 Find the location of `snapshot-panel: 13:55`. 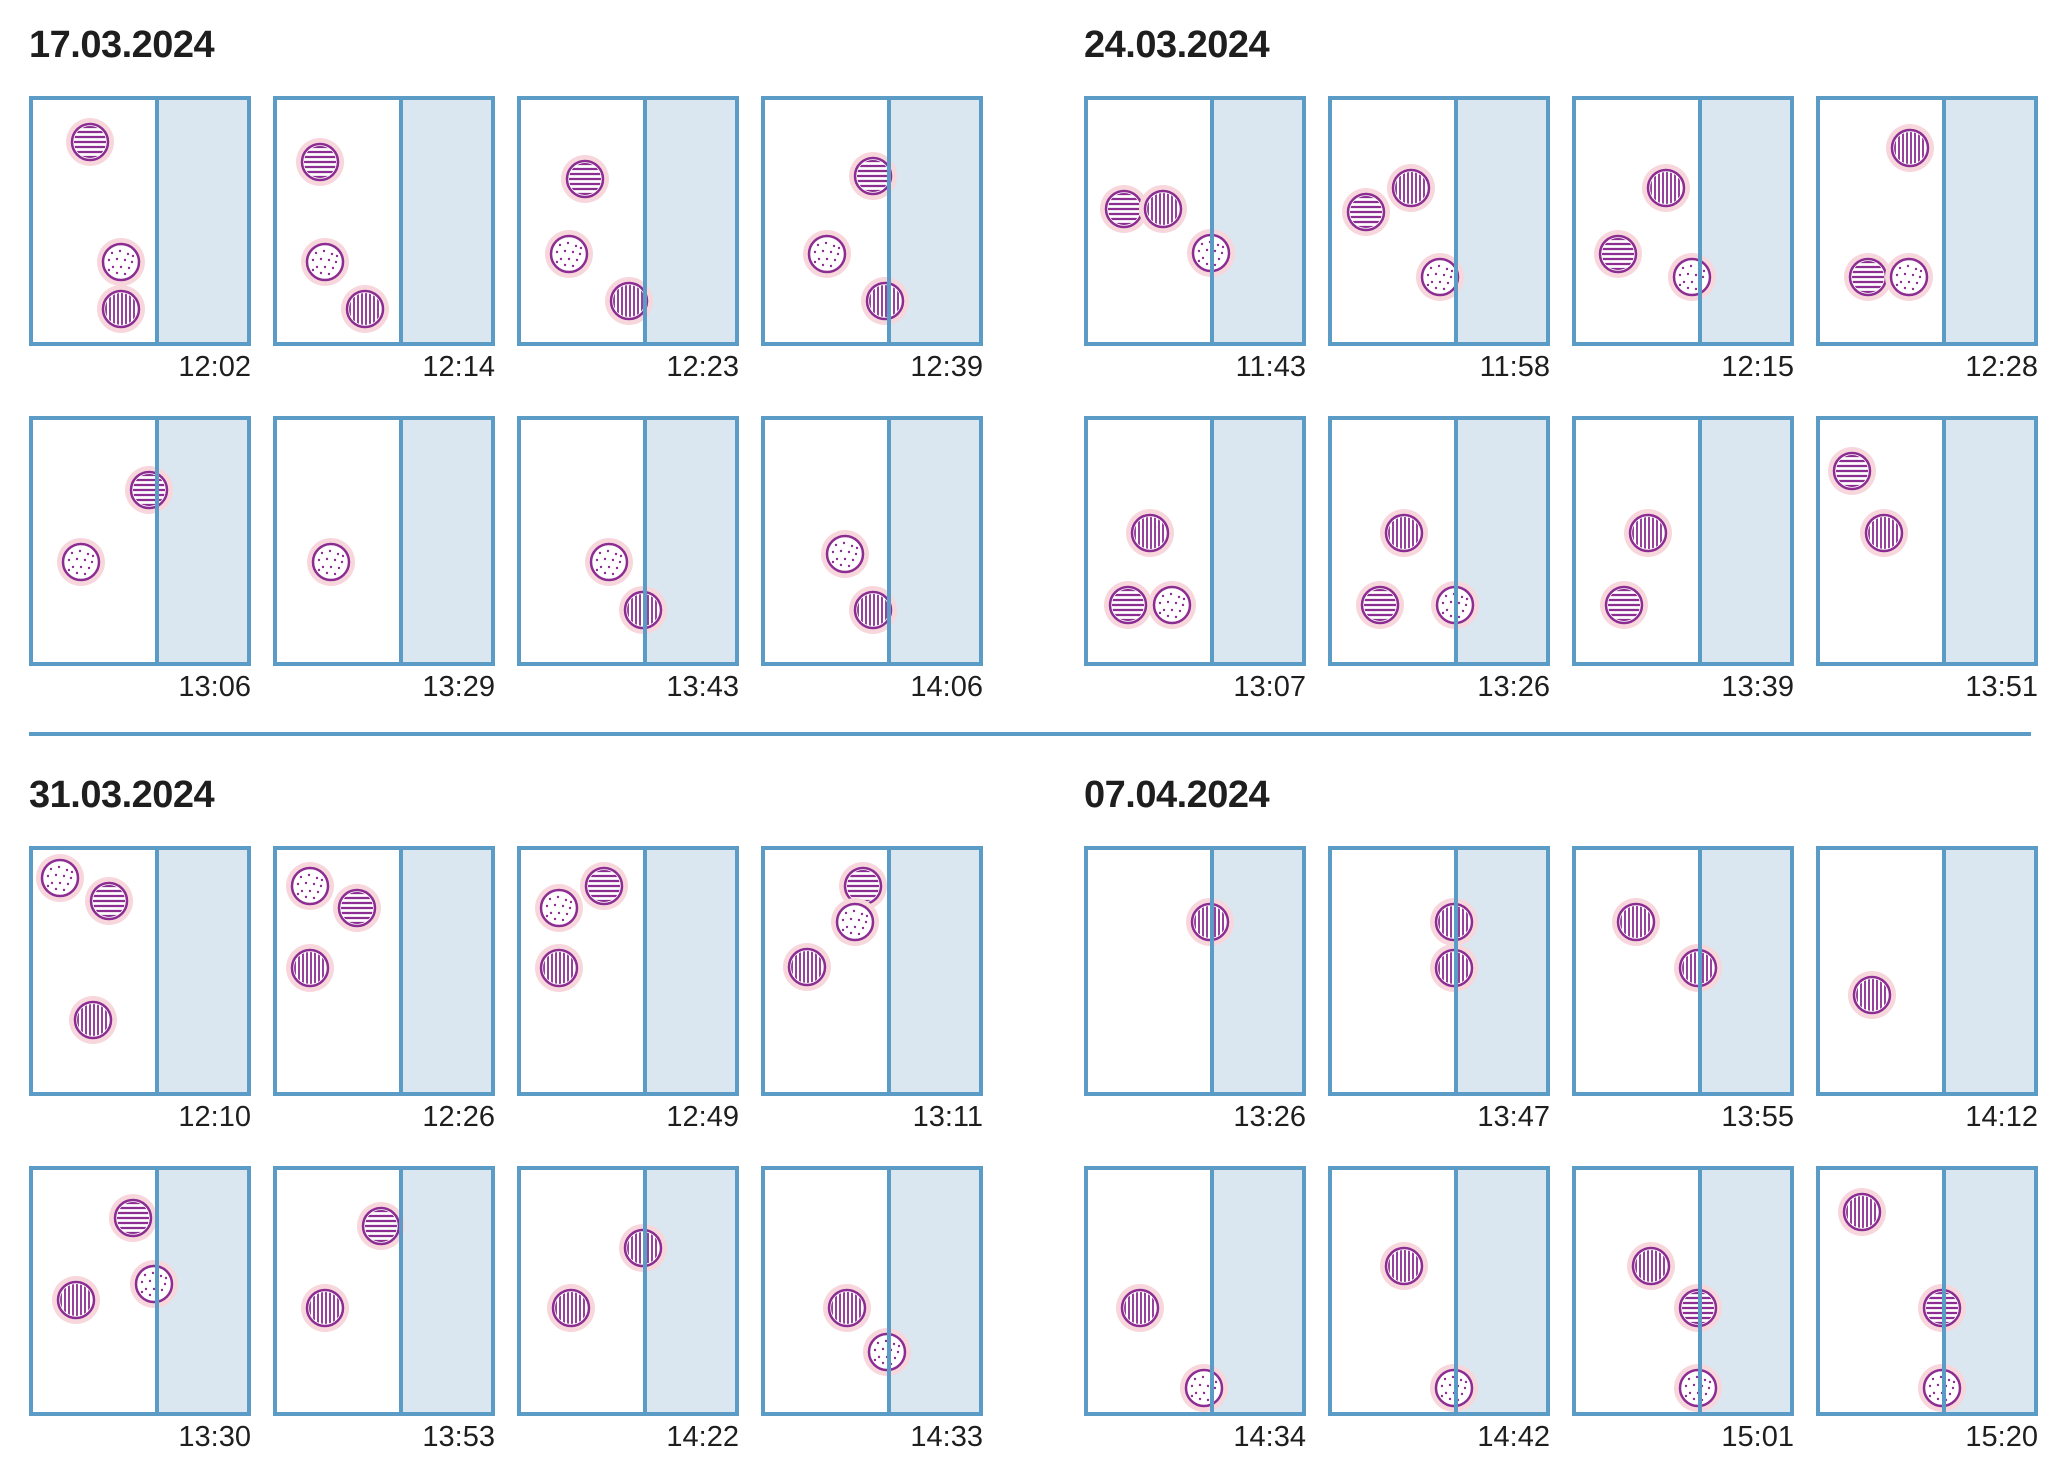

snapshot-panel: 13:55 is located at coordinates (1683, 989).